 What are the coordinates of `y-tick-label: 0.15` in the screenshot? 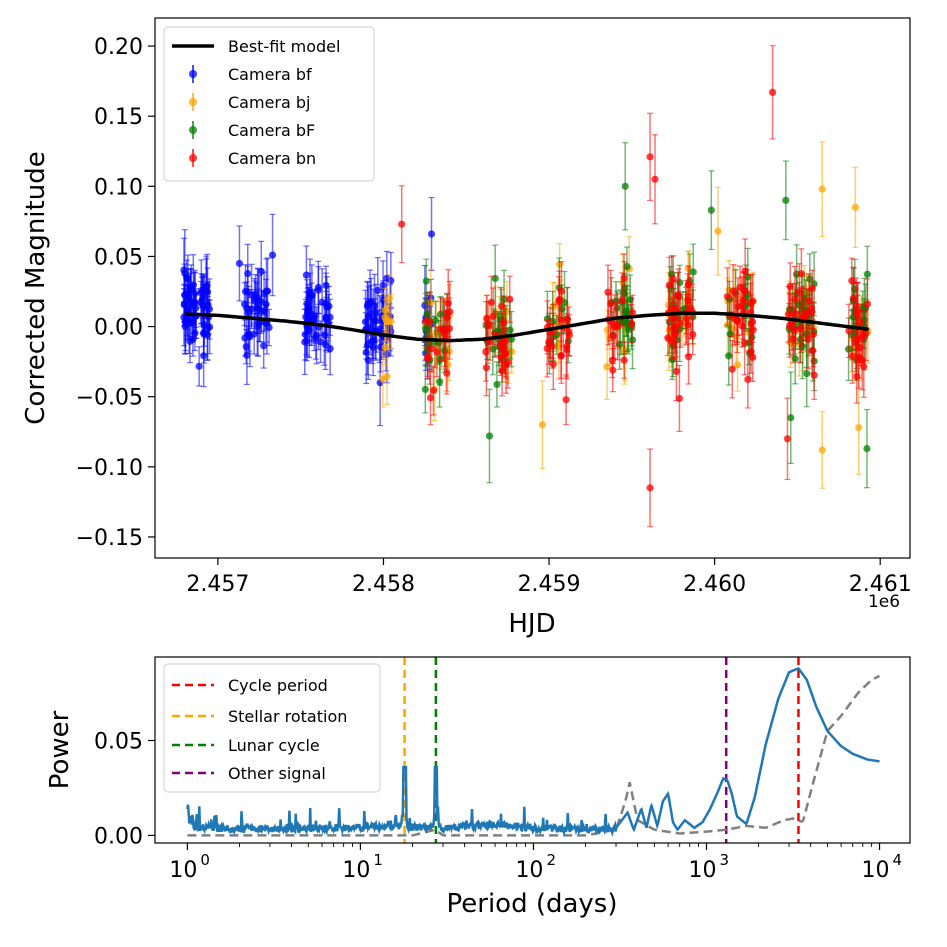 It's located at (118, 117).